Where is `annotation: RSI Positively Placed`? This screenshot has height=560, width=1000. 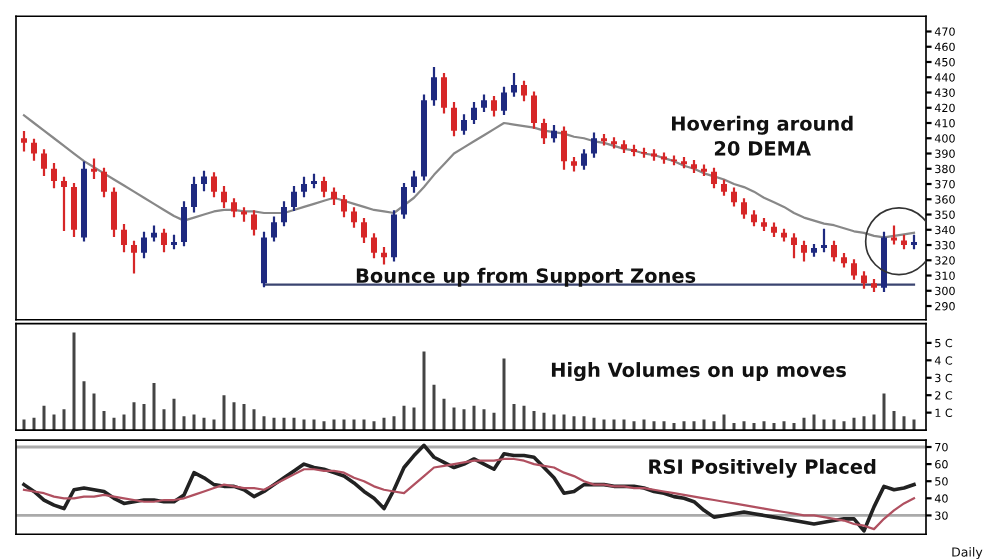 annotation: RSI Positively Placed is located at coordinates (762, 468).